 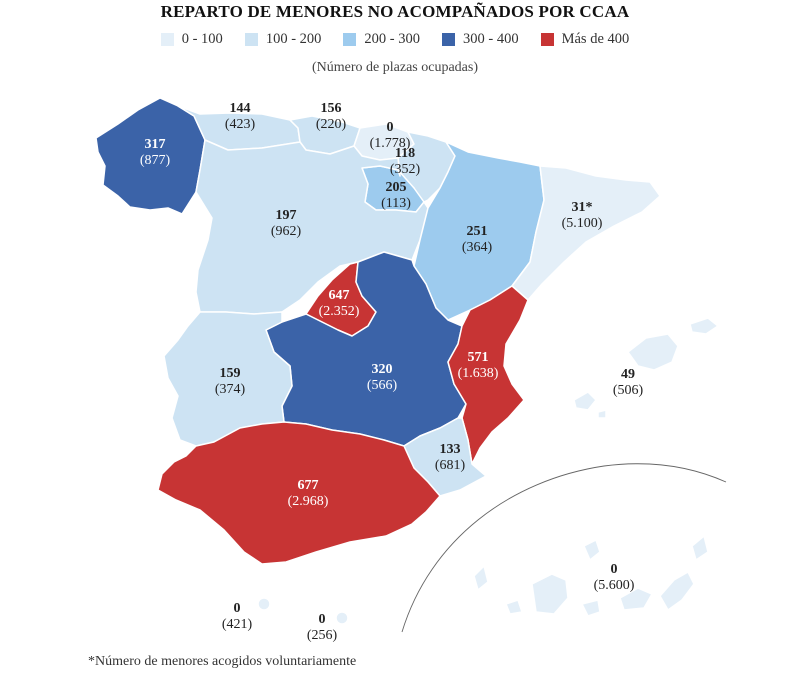 What do you see at coordinates (591, 576) in the screenshot?
I see `region-canarias` at bounding box center [591, 576].